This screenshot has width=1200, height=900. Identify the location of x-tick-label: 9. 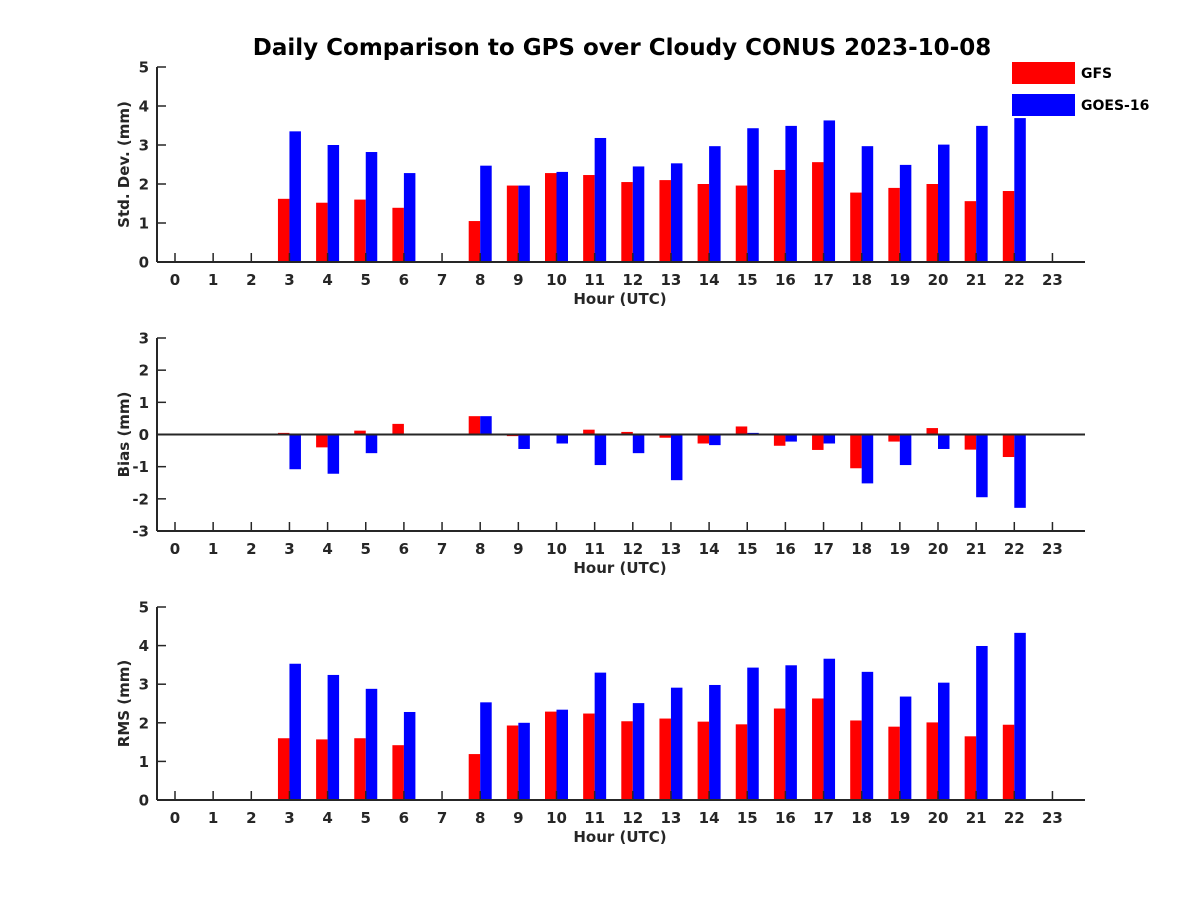
(518, 818).